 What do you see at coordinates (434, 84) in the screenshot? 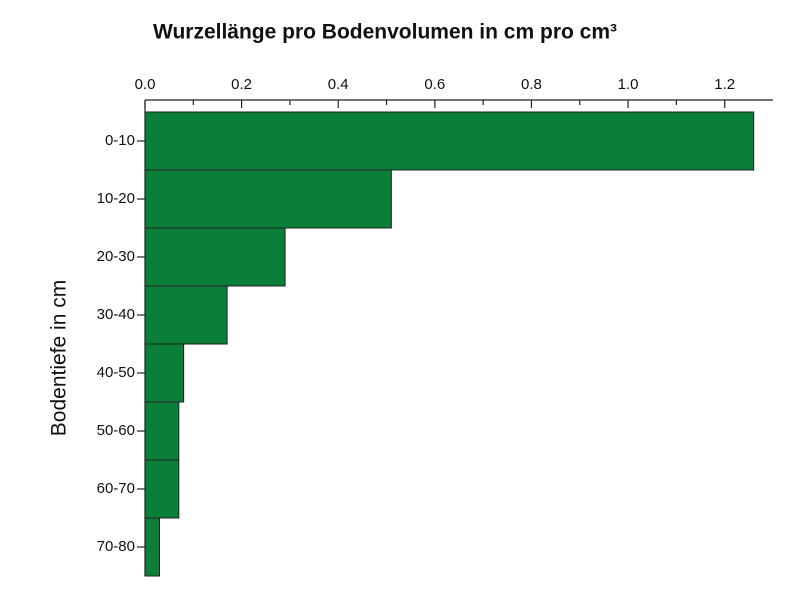
I see `x-tick-label: 0.6` at bounding box center [434, 84].